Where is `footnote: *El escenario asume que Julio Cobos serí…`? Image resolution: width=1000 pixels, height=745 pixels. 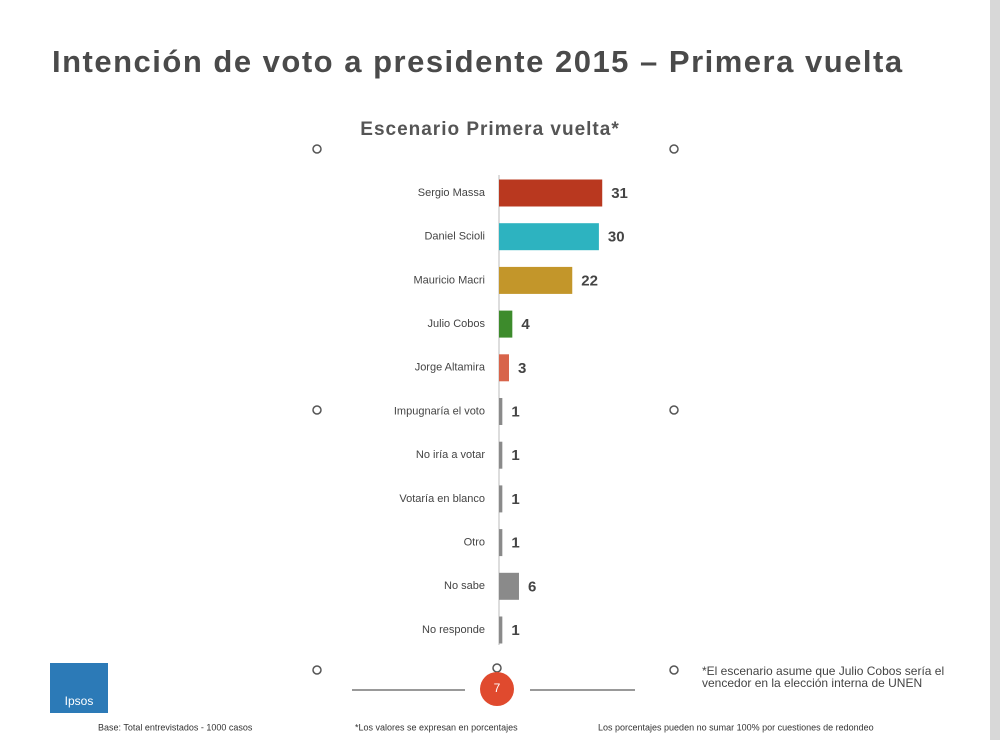
footnote: *El escenario asume que Julio Cobos serí… is located at coordinates (823, 677).